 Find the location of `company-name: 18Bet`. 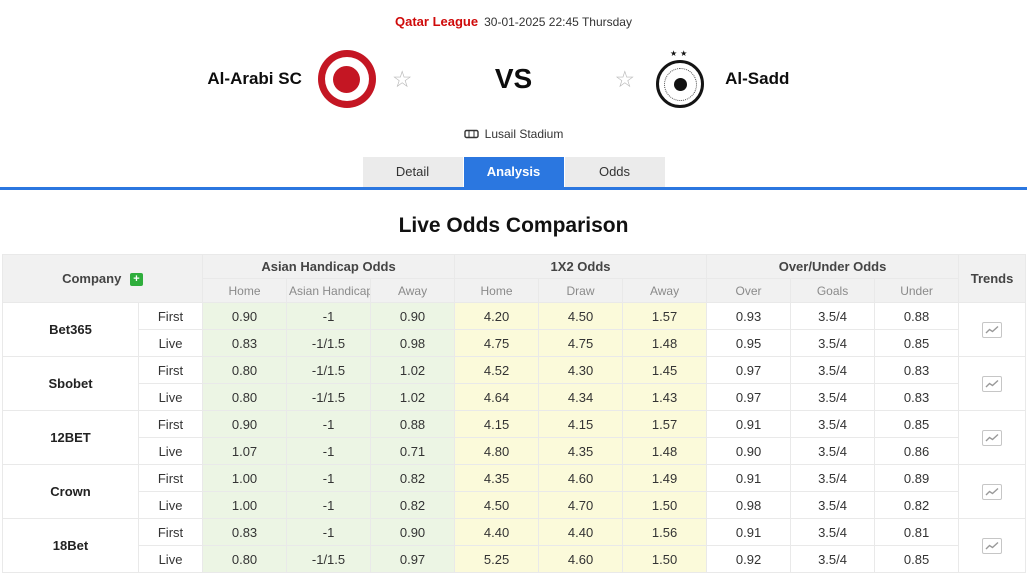

company-name: 18Bet is located at coordinates (70, 545).